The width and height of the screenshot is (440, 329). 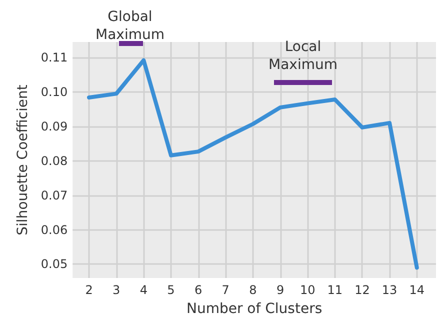 What do you see at coordinates (23, 160) in the screenshot?
I see `y-axis-title: Silhouette Coefficient` at bounding box center [23, 160].